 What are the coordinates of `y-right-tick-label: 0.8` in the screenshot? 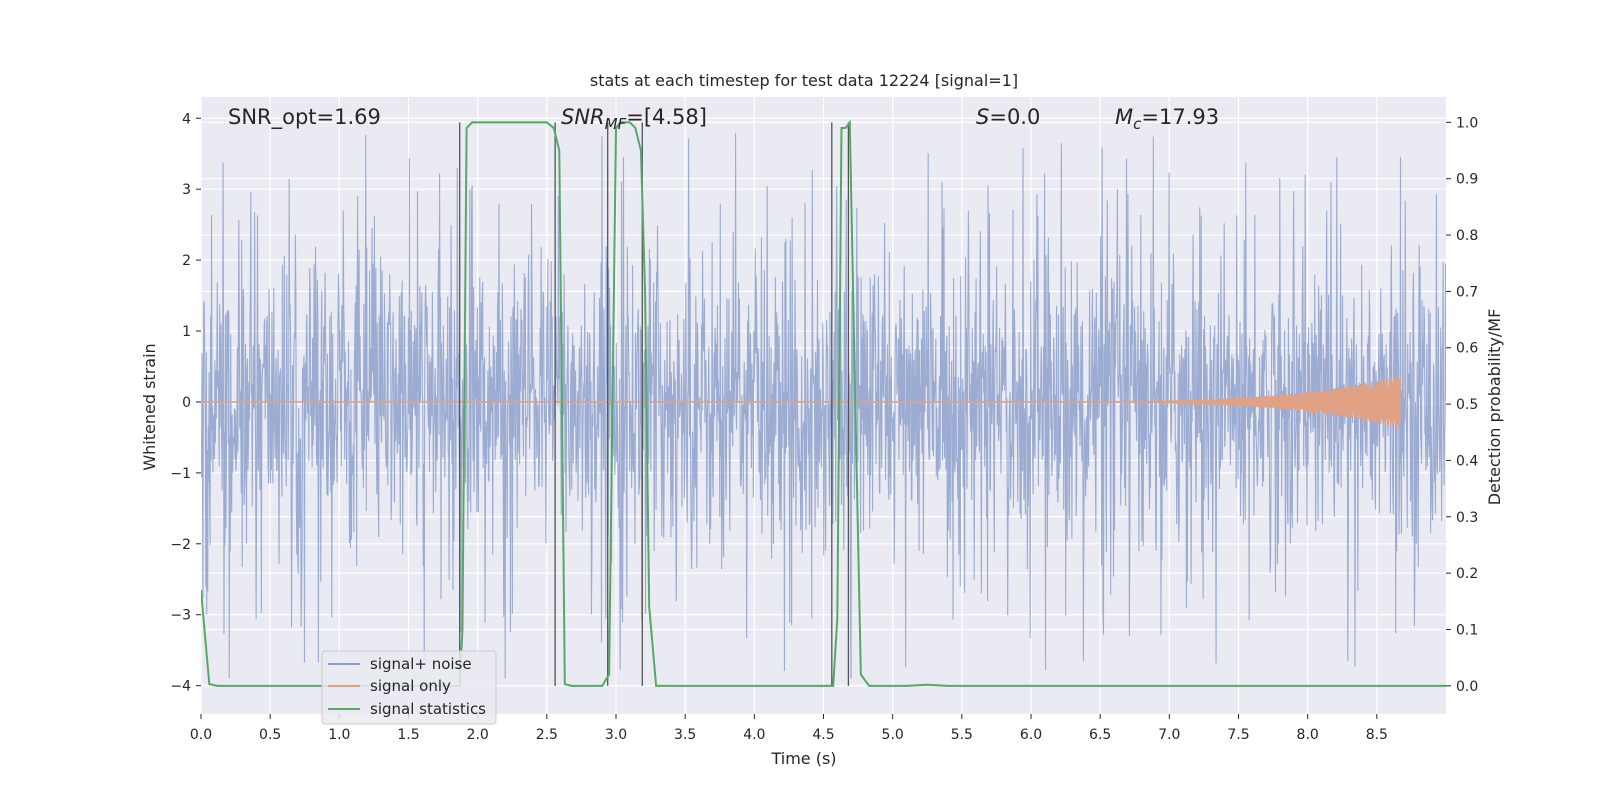 It's located at (1467, 236).